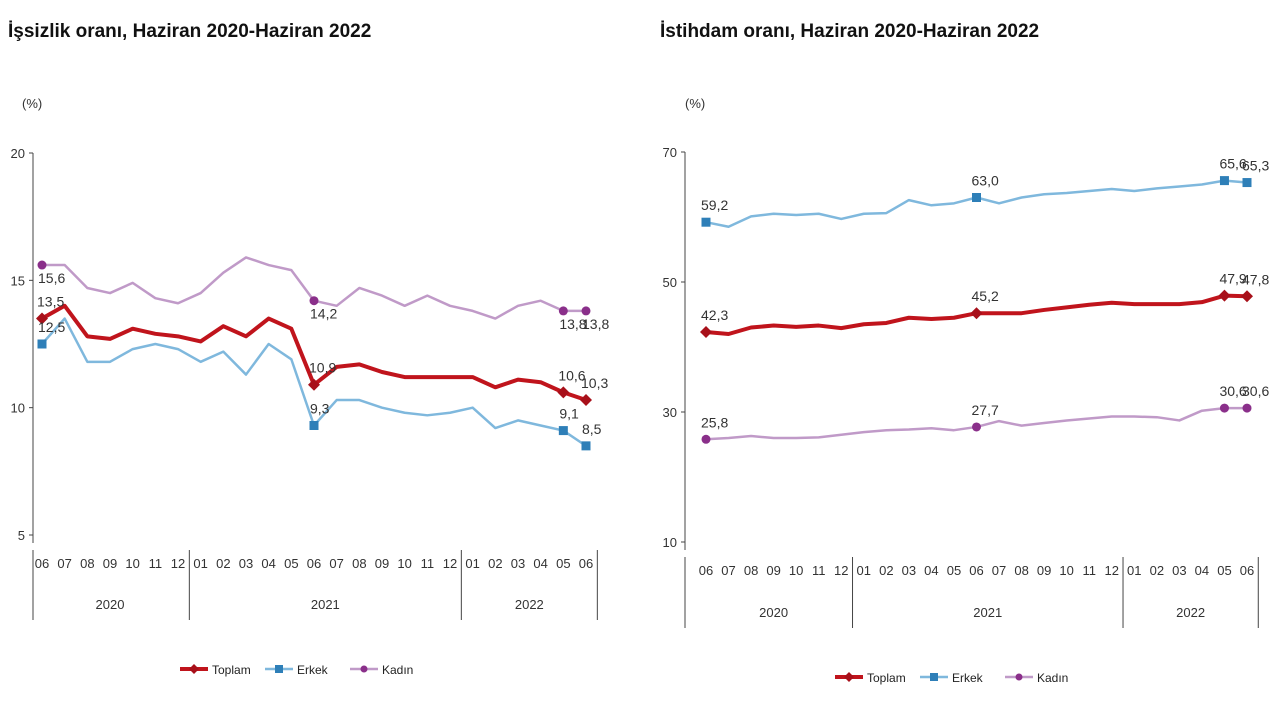 Image resolution: width=1280 pixels, height=720 pixels. Describe the element at coordinates (714, 315) in the screenshot. I see `data-label: 42,3` at that location.